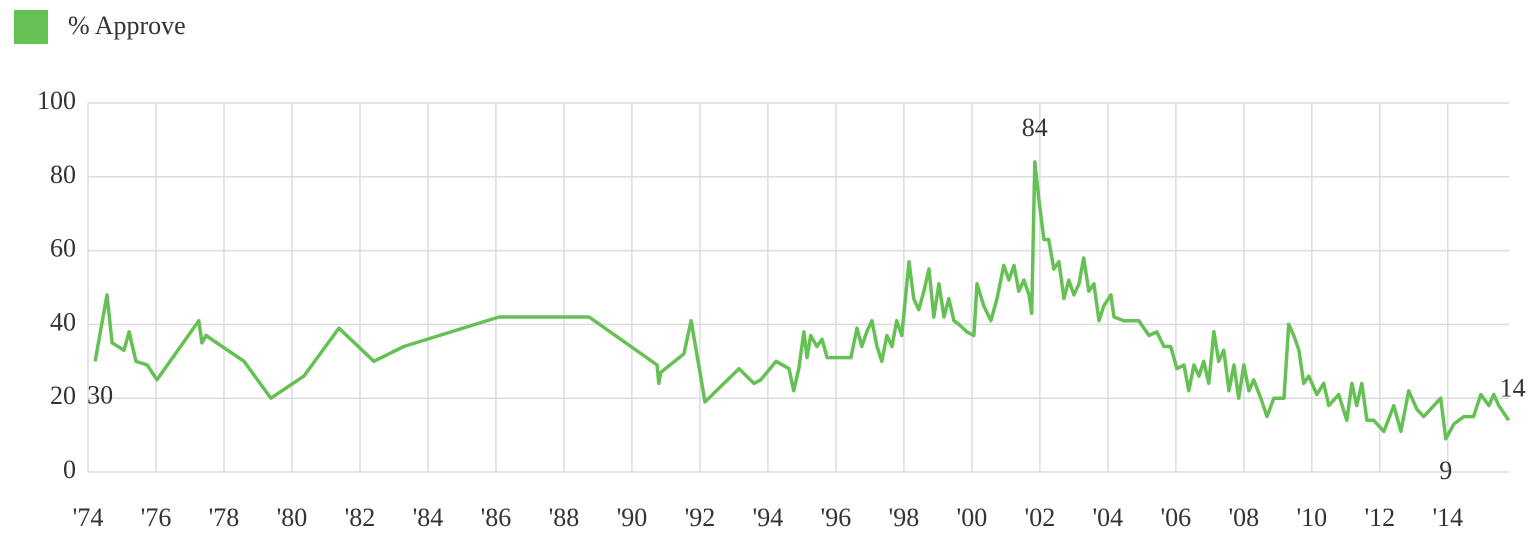 This screenshot has width=1540, height=543. What do you see at coordinates (63, 174) in the screenshot?
I see `y-tick-label: 80` at bounding box center [63, 174].